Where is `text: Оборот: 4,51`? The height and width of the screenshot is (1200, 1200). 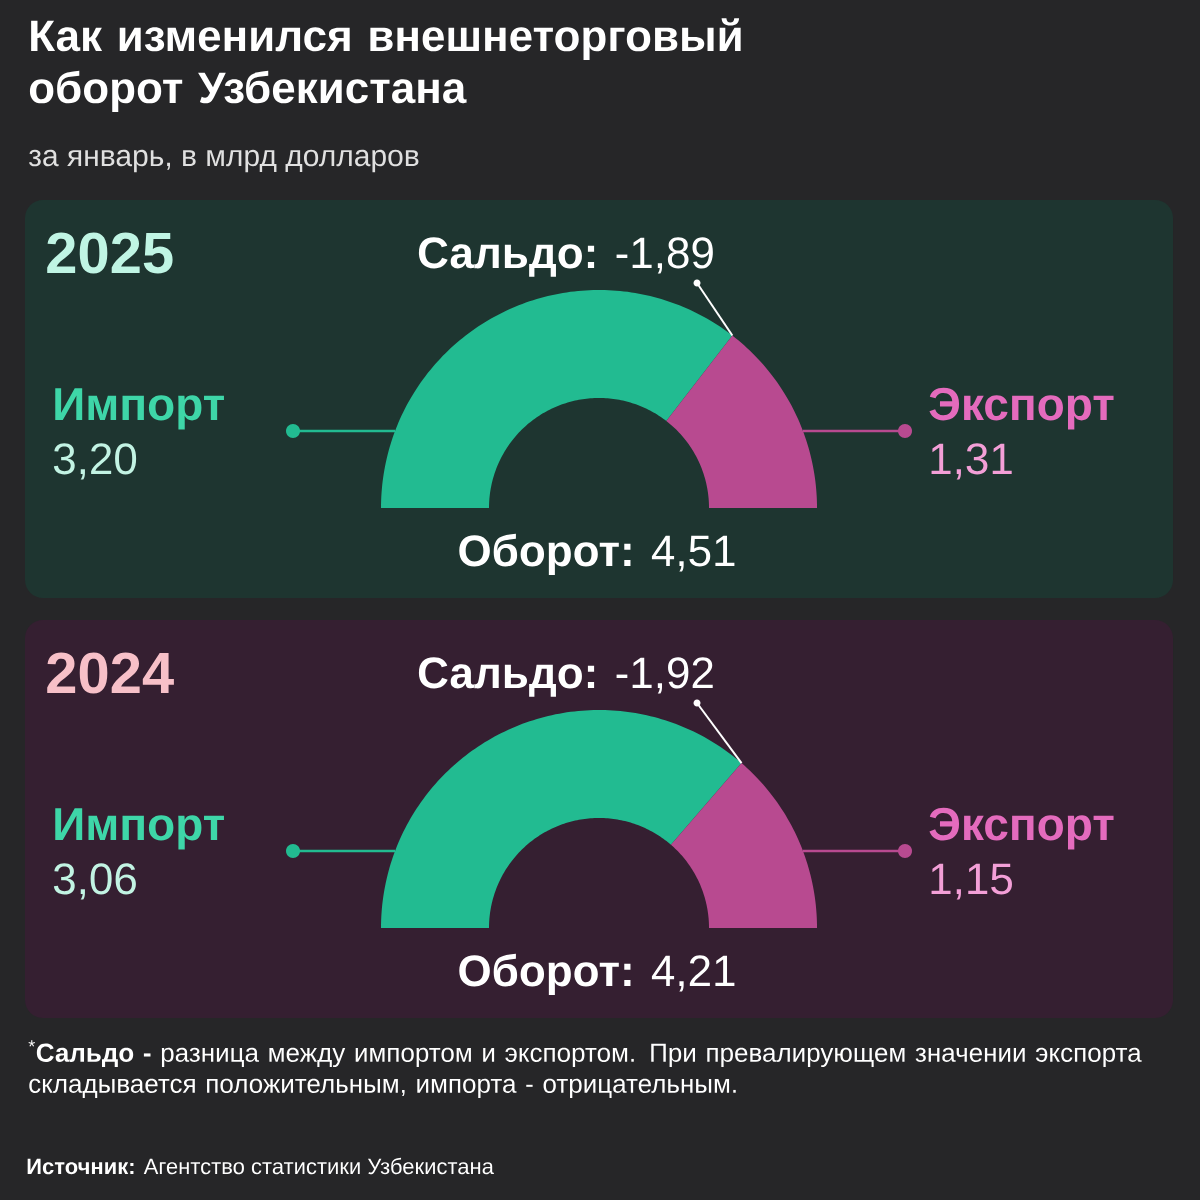 text: Оборот: 4,51 is located at coordinates (597, 554).